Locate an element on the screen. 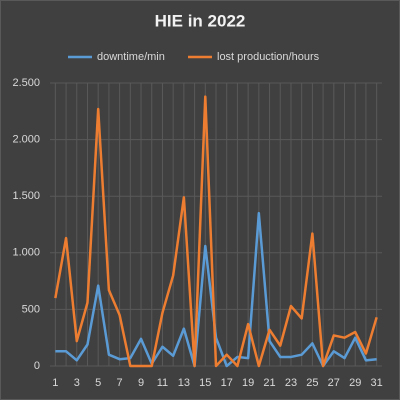  y-tick-label: 1.000 is located at coordinates (26, 253).